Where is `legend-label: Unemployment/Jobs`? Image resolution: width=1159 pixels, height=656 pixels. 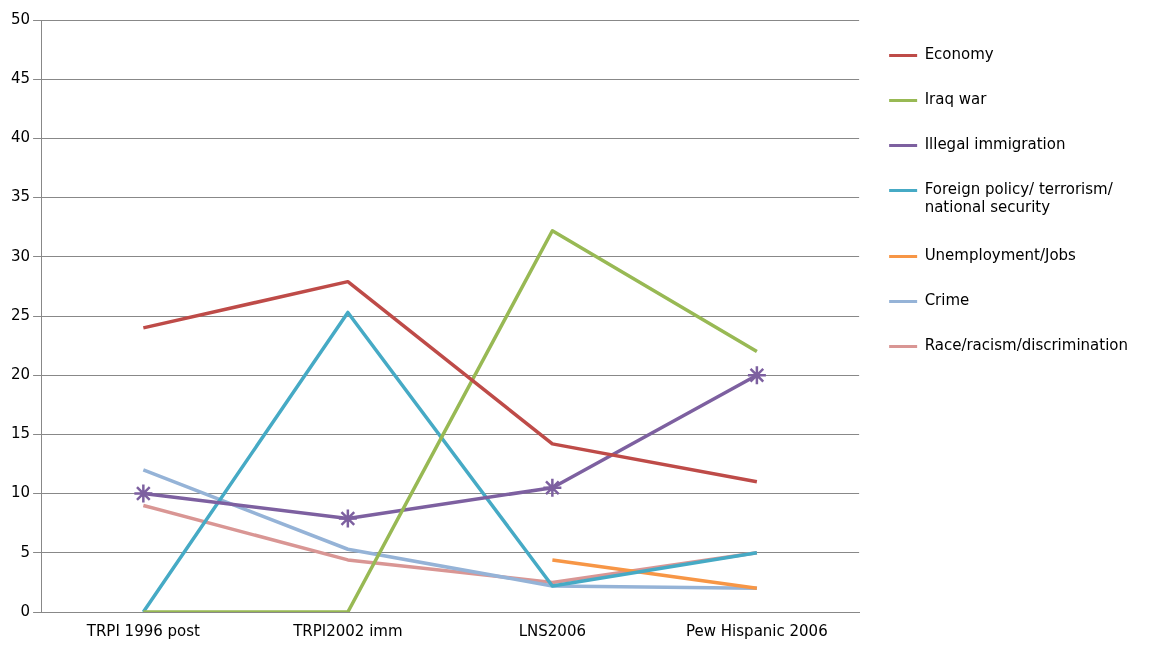 legend-label: Unemployment/Jobs is located at coordinates (1000, 255).